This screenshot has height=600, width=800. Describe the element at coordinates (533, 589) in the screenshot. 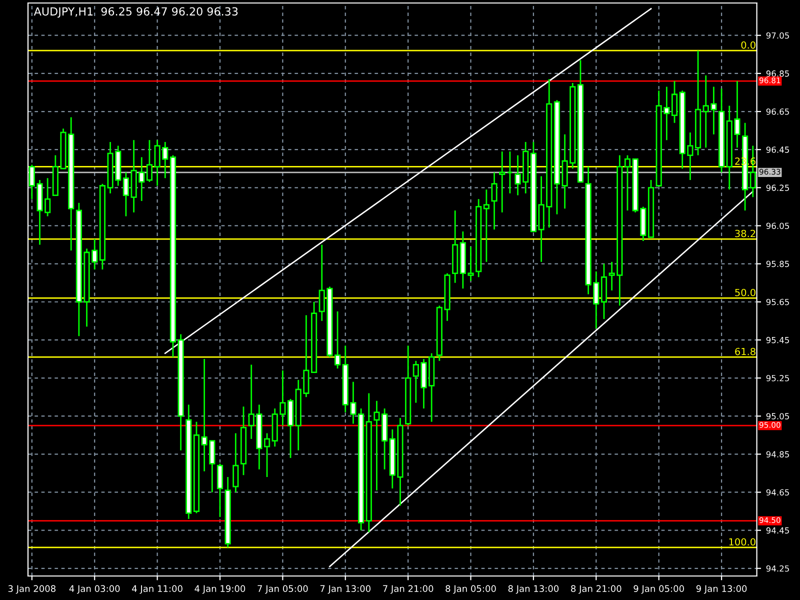

I see `x-tick-label: 8 Jan 13:00` at that location.